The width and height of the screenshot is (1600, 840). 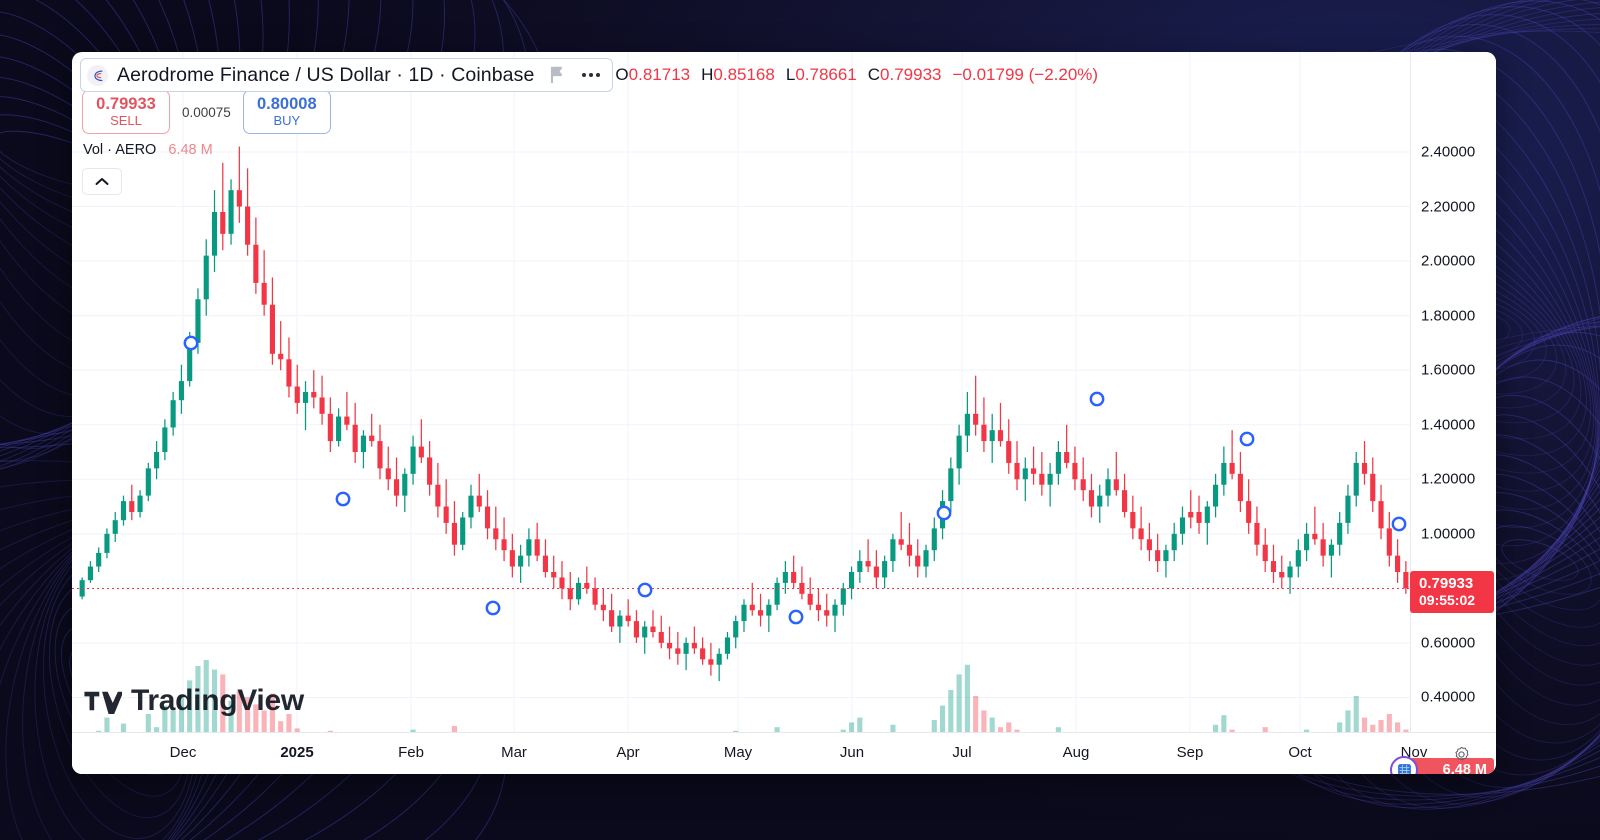 What do you see at coordinates (1448, 261) in the screenshot?
I see `price-tick: 2.00000` at bounding box center [1448, 261].